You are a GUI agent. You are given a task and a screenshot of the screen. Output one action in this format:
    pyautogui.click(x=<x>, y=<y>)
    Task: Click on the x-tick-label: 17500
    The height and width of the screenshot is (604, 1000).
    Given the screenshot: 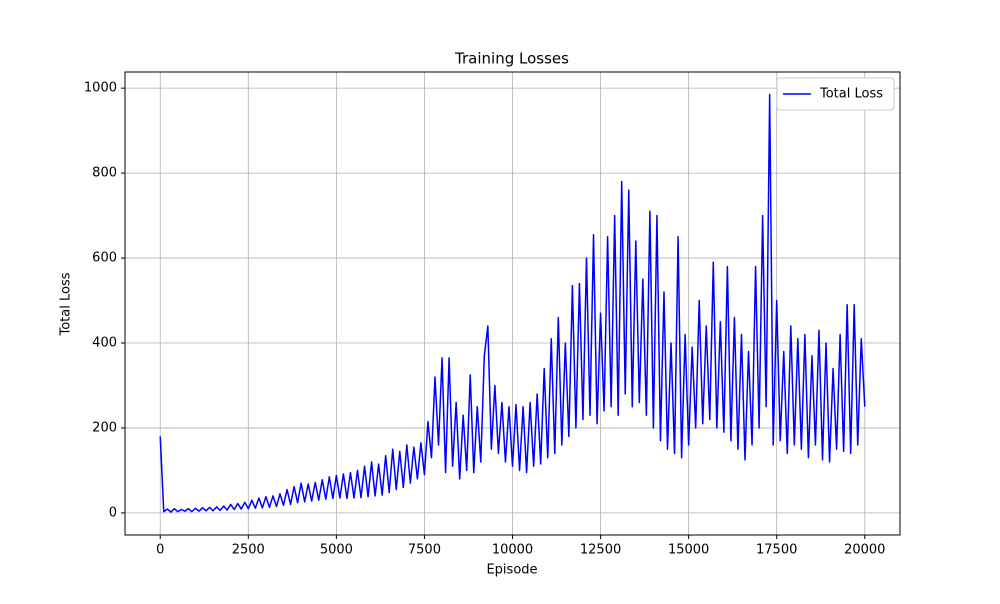 What is the action you would take?
    pyautogui.click(x=776, y=550)
    